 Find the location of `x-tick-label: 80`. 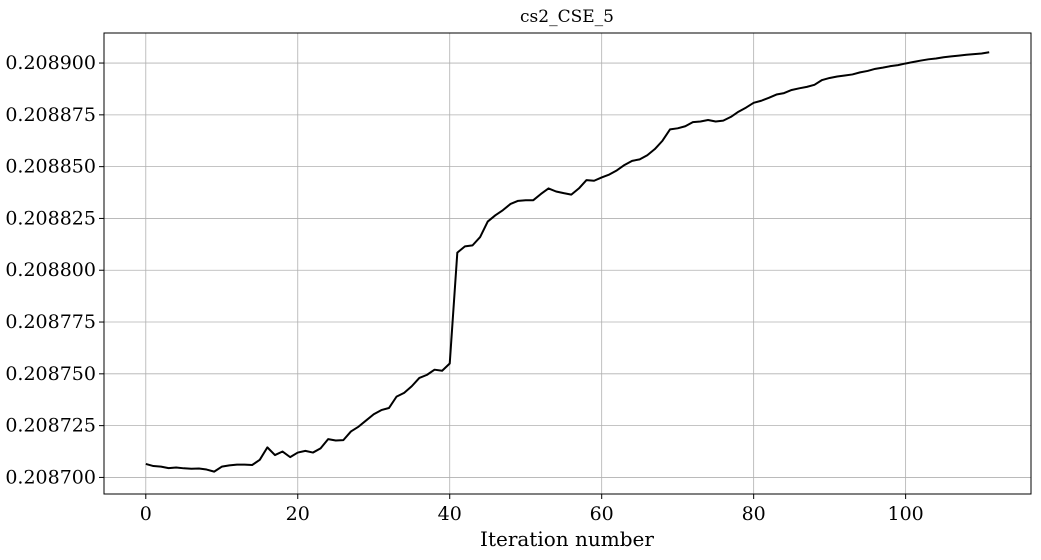

x-tick-label: 80 is located at coordinates (754, 514).